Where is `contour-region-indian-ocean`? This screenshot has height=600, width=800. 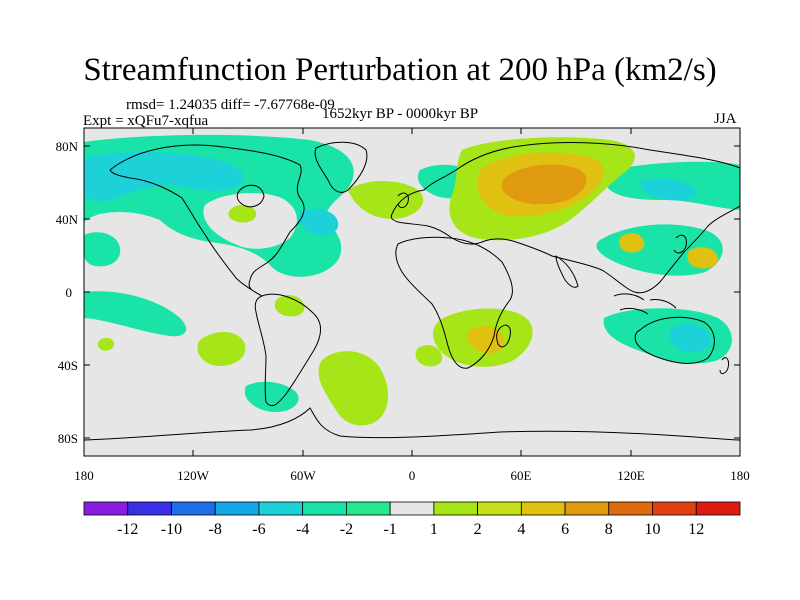 contour-region-indian-ocean is located at coordinates (429, 356).